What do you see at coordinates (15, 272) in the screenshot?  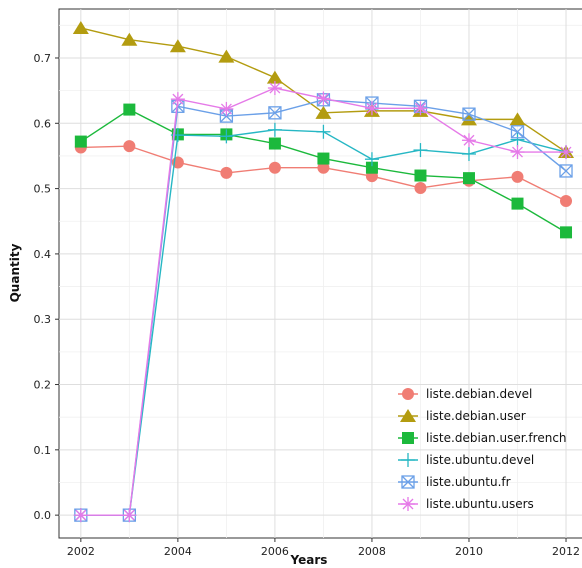 I see `y-axis-title: Quantity` at bounding box center [15, 272].